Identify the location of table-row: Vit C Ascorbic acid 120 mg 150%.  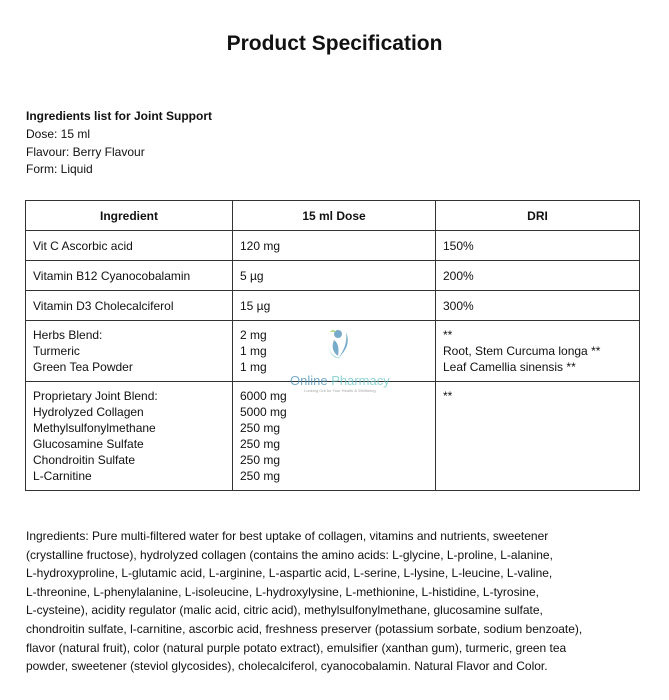
(332, 245).